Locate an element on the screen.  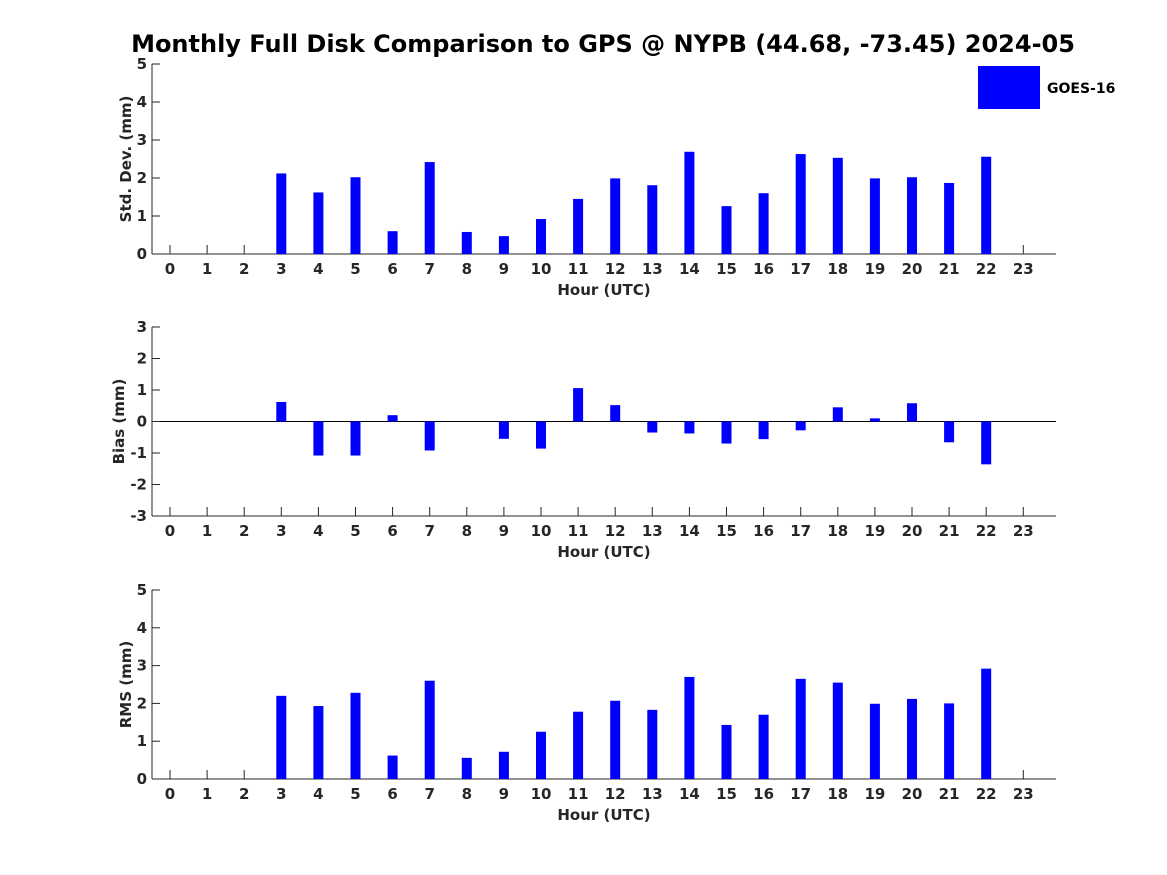
y-tick-label: 0 is located at coordinates (142, 254).